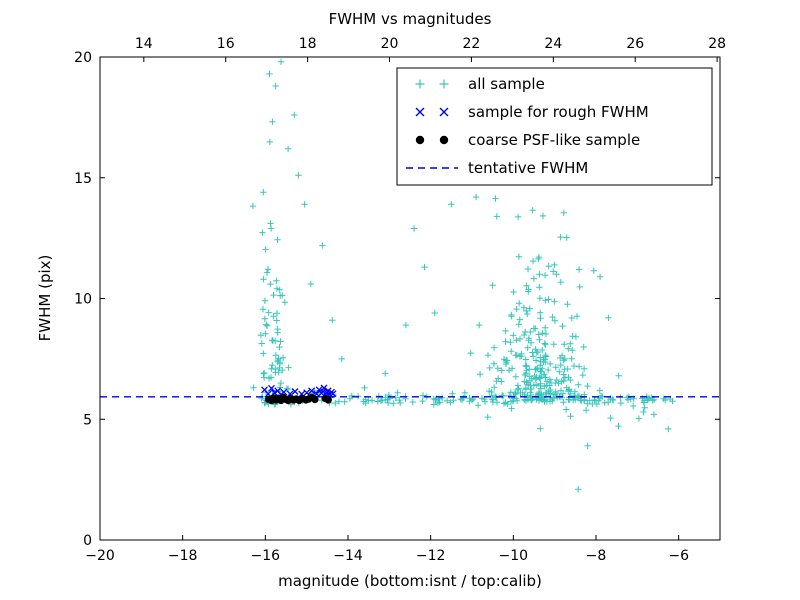 This screenshot has width=800, height=600. I want to click on x-tick-label: −18, so click(183, 556).